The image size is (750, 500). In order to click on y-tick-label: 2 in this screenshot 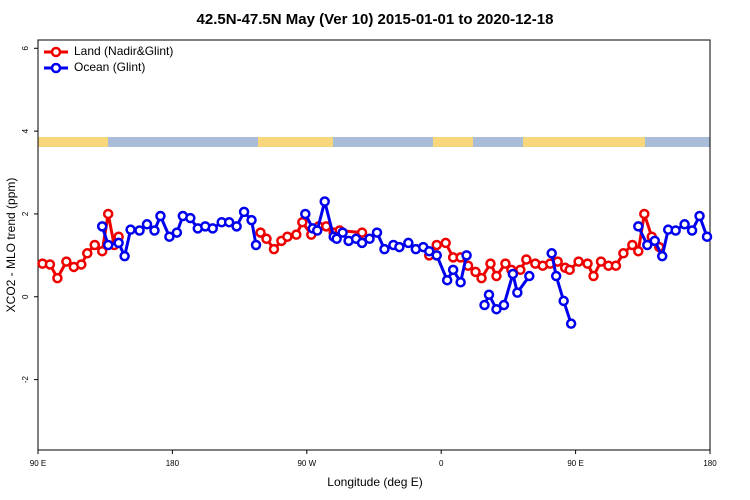, I will do `click(25, 213)`.